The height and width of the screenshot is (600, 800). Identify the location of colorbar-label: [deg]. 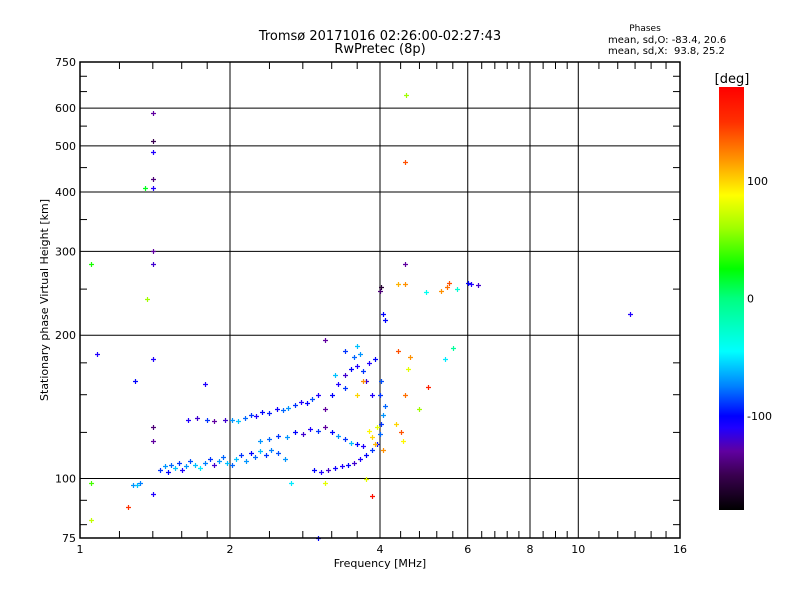
(732, 79).